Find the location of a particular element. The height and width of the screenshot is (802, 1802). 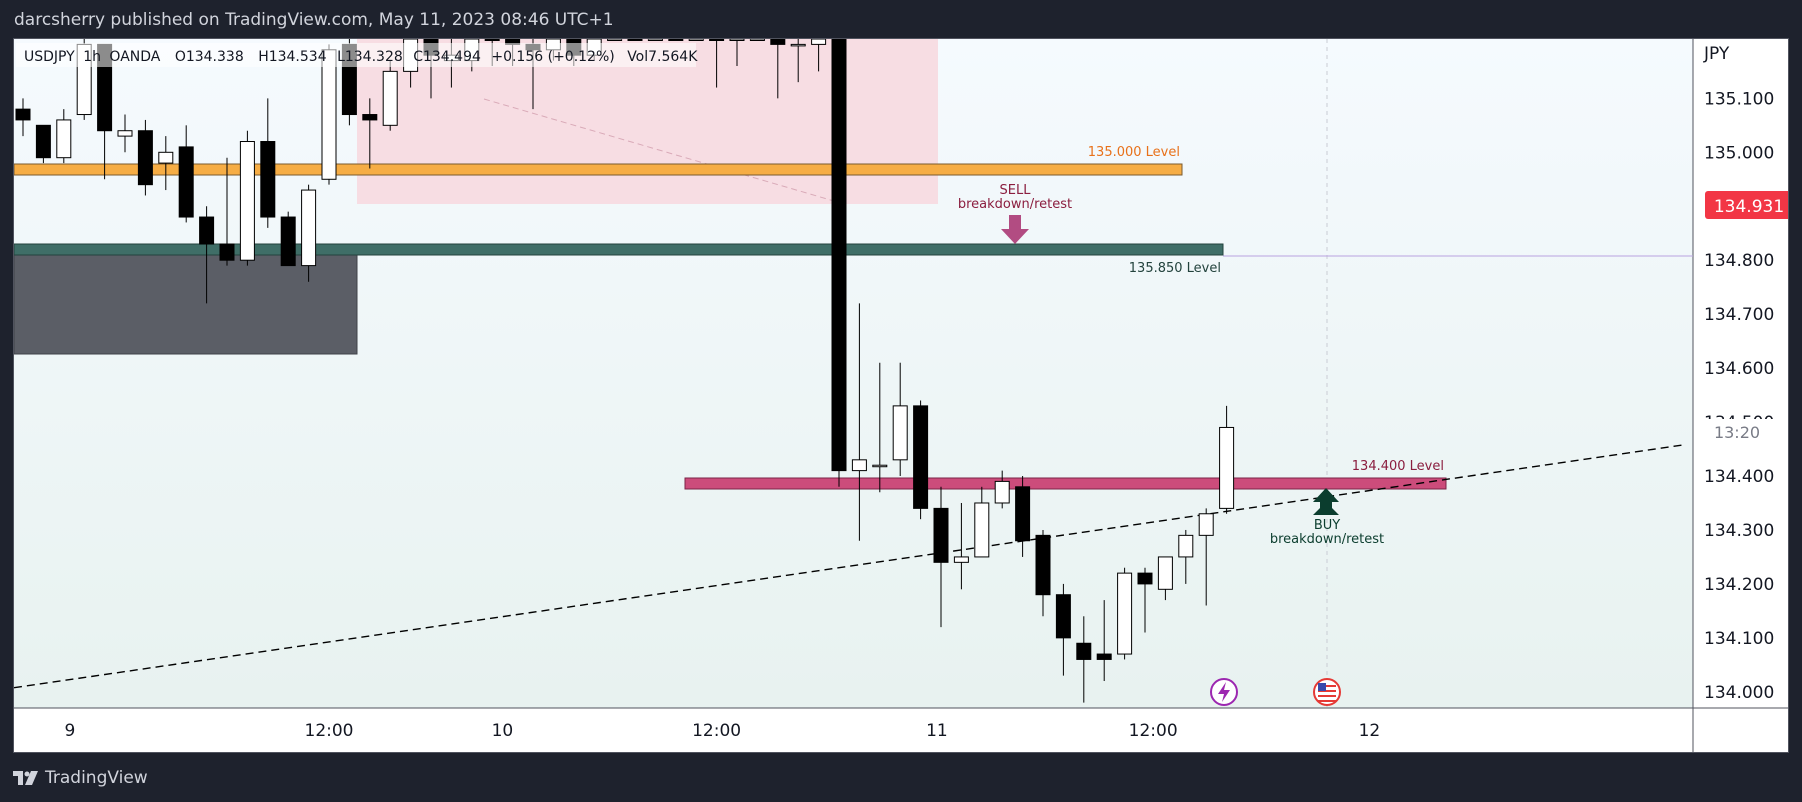

price-tick-label: 134.100 is located at coordinates (1739, 639).